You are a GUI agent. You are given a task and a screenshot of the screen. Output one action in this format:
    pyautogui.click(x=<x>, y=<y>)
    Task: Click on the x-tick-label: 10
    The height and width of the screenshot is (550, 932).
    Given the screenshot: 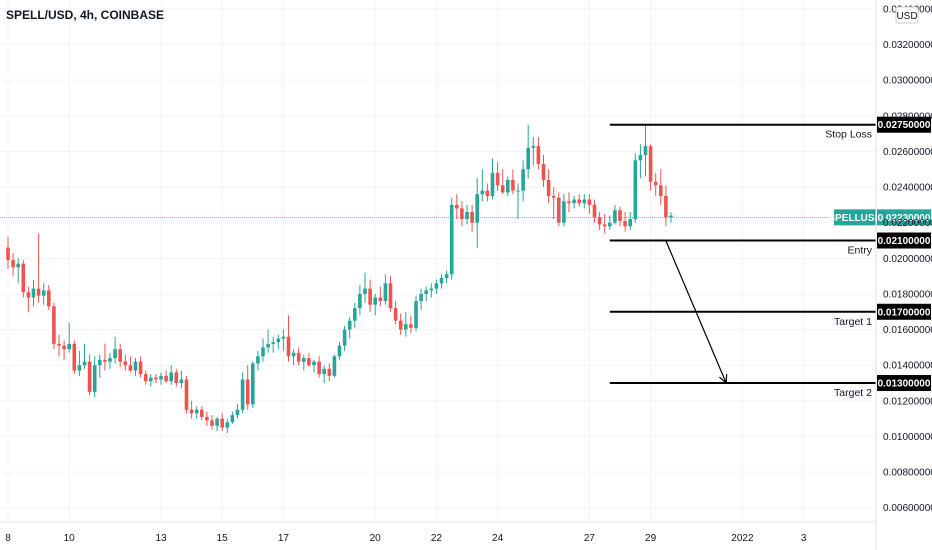 What is the action you would take?
    pyautogui.click(x=70, y=538)
    